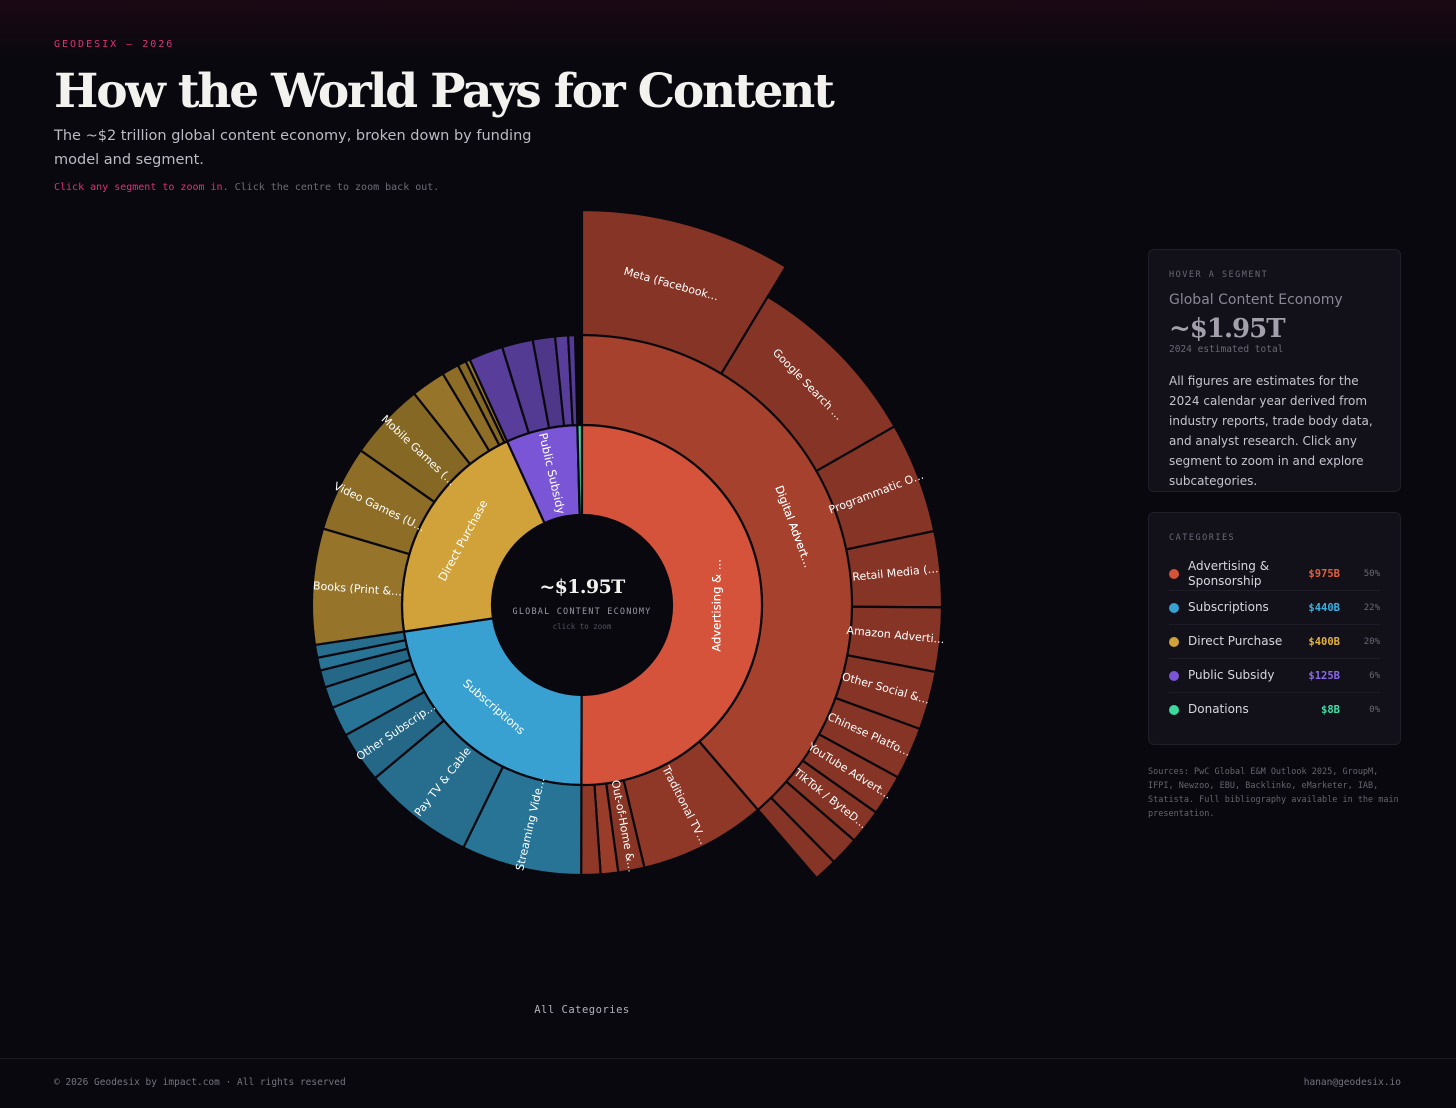 The height and width of the screenshot is (1108, 1456). What do you see at coordinates (1174, 709) in the screenshot?
I see `category-dot-donations` at bounding box center [1174, 709].